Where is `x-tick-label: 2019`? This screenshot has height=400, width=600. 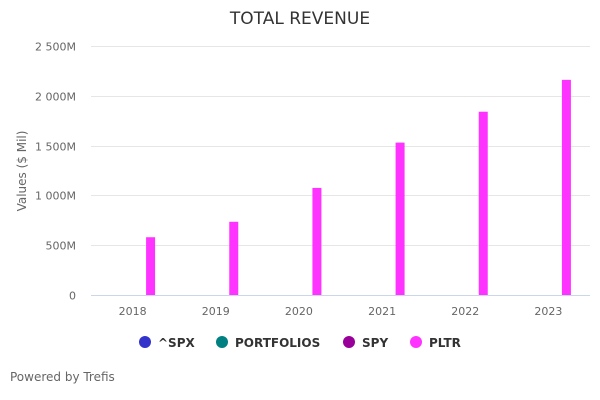 x-tick-label: 2019 is located at coordinates (216, 311).